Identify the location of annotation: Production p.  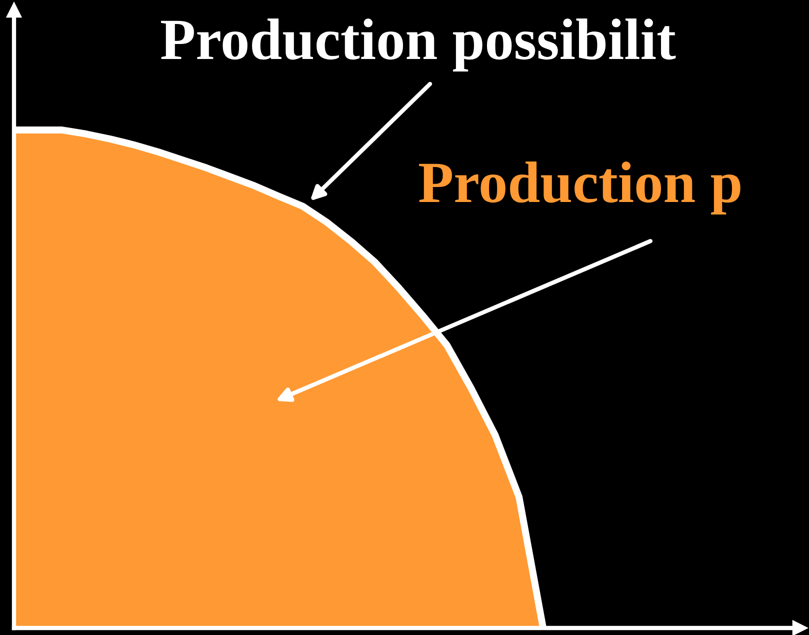
(579, 188).